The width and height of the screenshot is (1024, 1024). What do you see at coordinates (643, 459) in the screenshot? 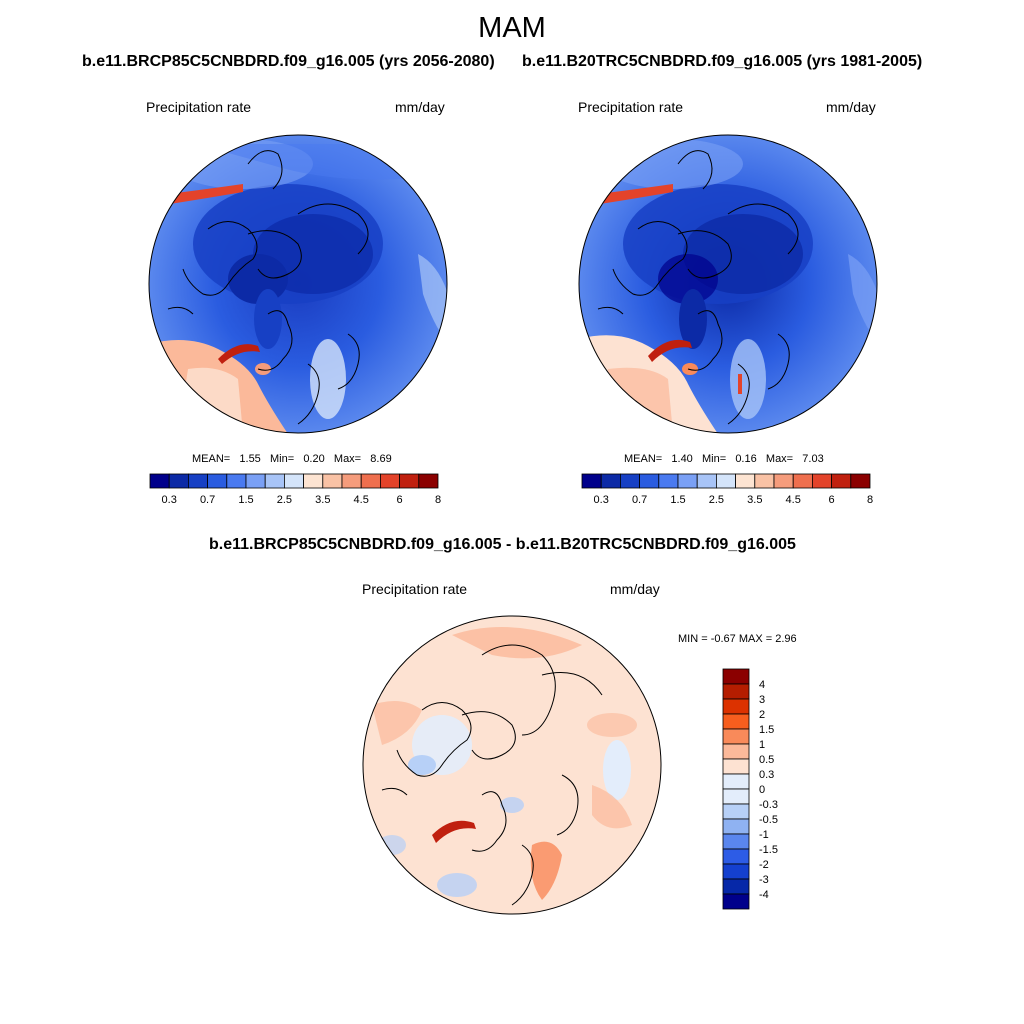
I see `right-mean-label: MEAN=` at bounding box center [643, 459].